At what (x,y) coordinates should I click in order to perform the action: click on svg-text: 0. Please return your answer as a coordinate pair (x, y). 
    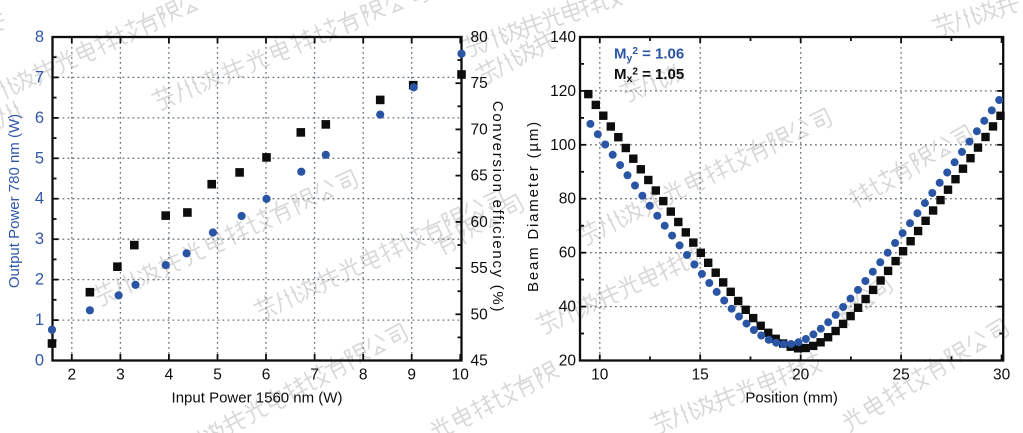
    Looking at the image, I should click on (39, 361).